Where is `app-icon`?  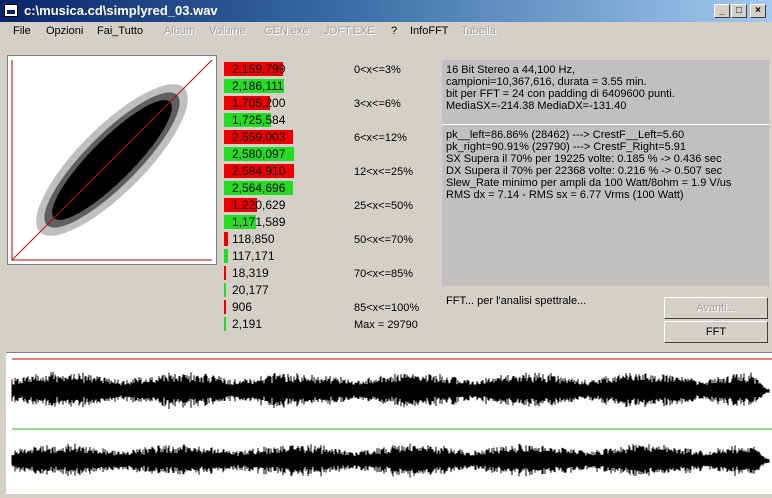 app-icon is located at coordinates (11, 10).